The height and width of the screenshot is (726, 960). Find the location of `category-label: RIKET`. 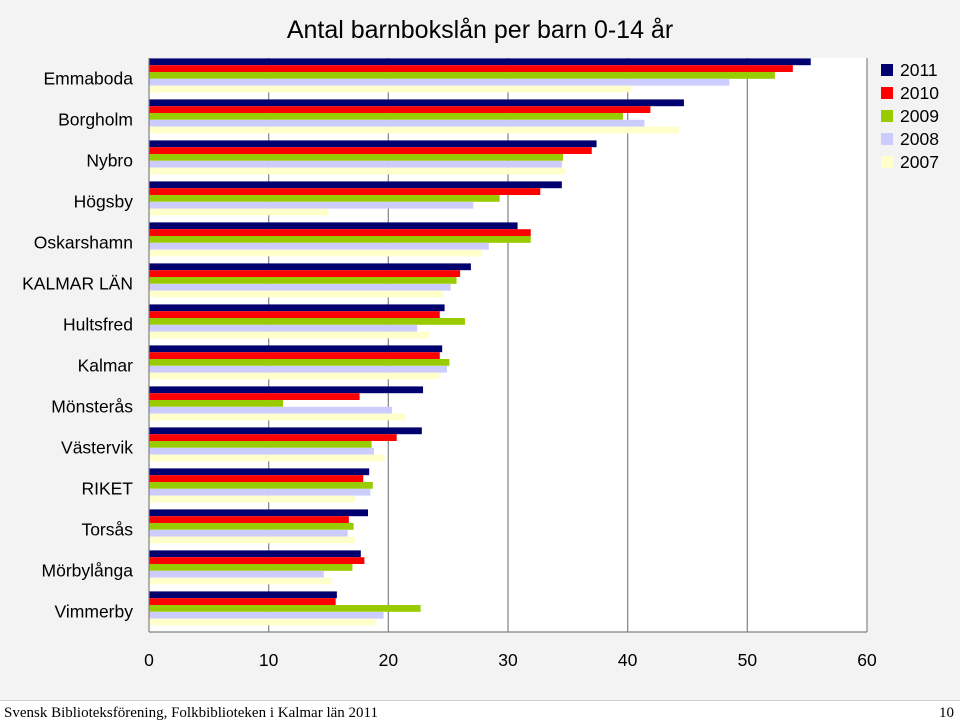

category-label: RIKET is located at coordinates (107, 489).